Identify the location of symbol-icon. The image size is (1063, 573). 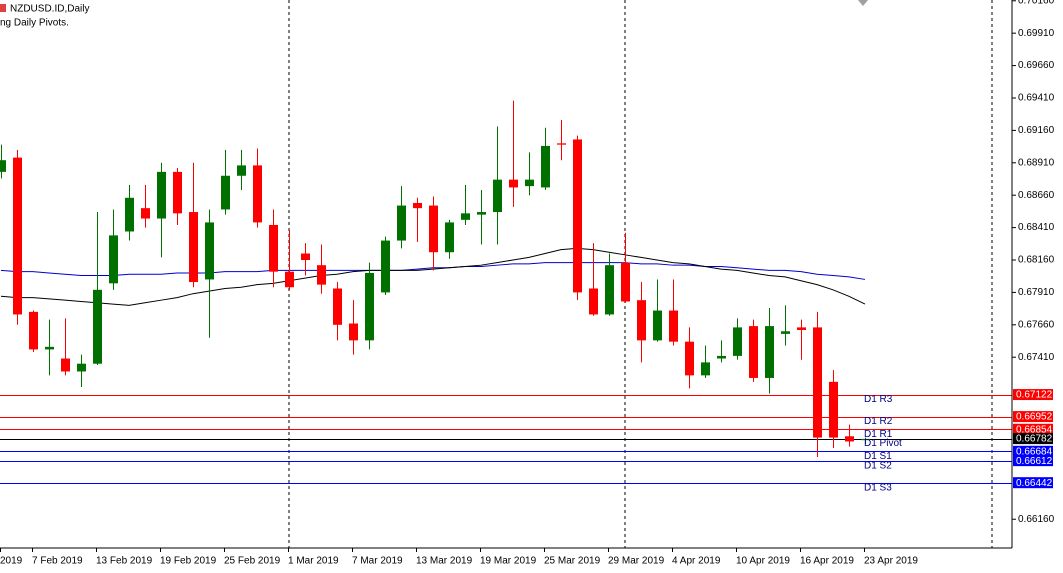
(3, 8).